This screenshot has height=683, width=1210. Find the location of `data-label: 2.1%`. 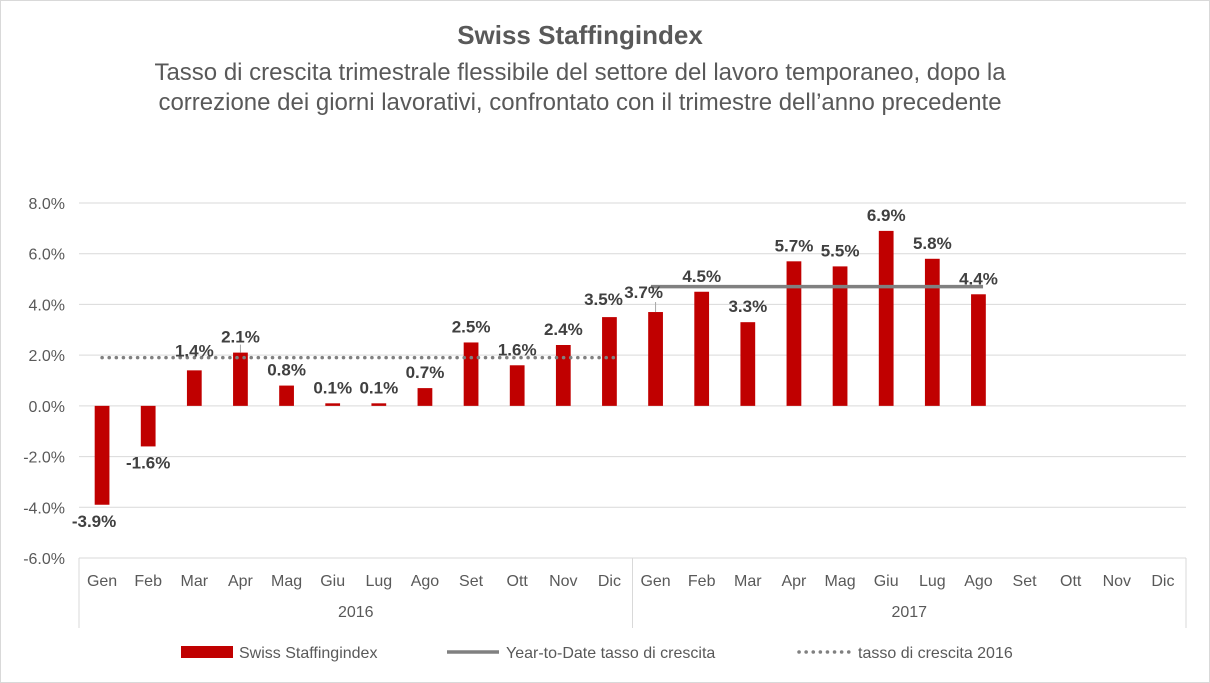

data-label: 2.1% is located at coordinates (240, 337).